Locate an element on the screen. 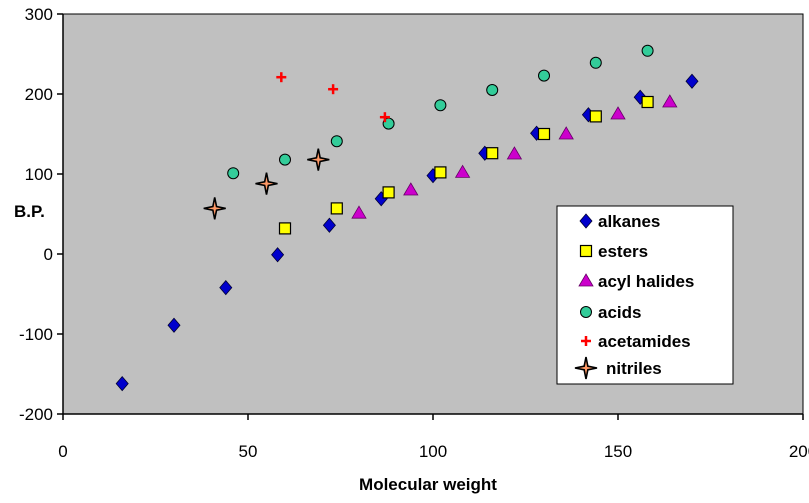 This screenshot has width=809, height=503. legend-label: acetamides is located at coordinates (644, 341).